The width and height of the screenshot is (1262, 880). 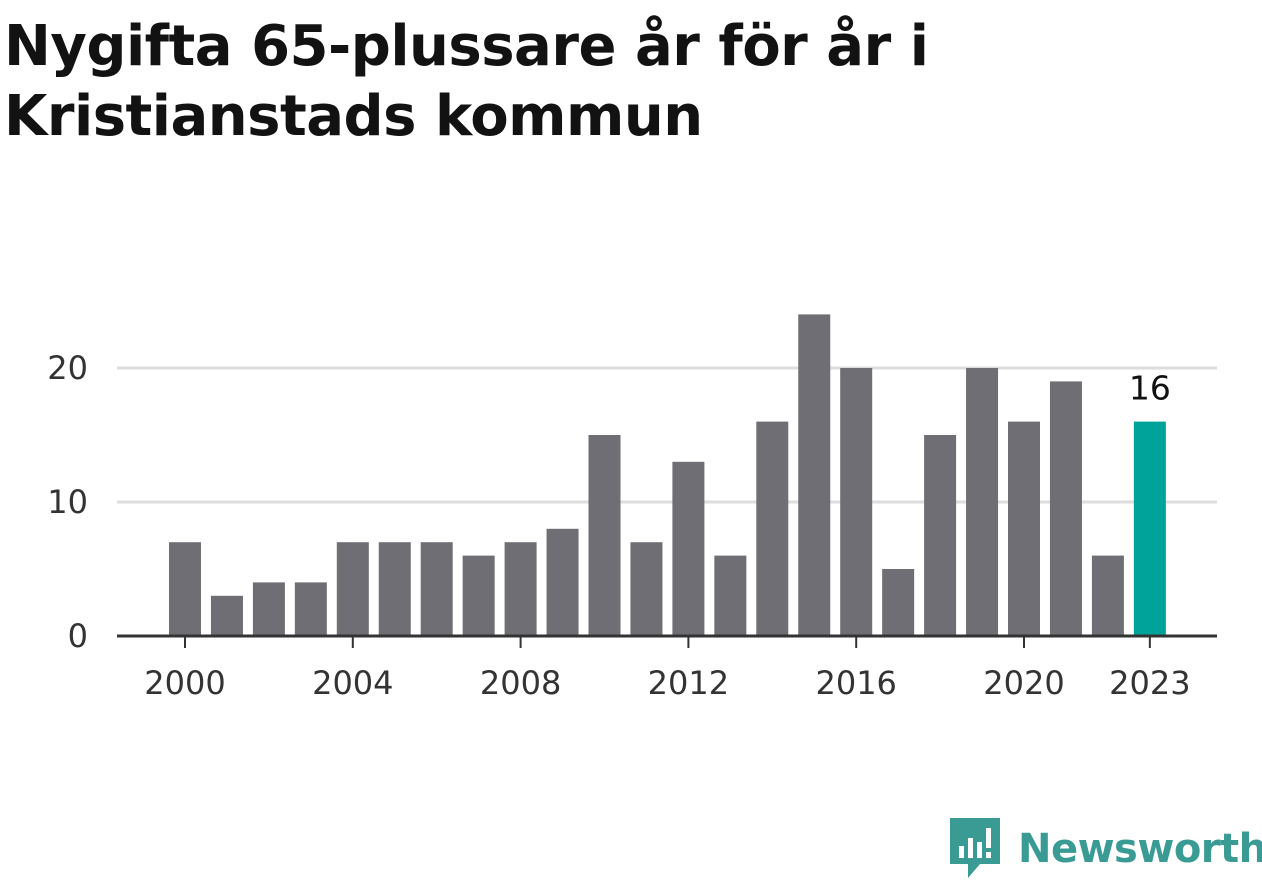 What do you see at coordinates (856, 502) in the screenshot?
I see `bar-2016` at bounding box center [856, 502].